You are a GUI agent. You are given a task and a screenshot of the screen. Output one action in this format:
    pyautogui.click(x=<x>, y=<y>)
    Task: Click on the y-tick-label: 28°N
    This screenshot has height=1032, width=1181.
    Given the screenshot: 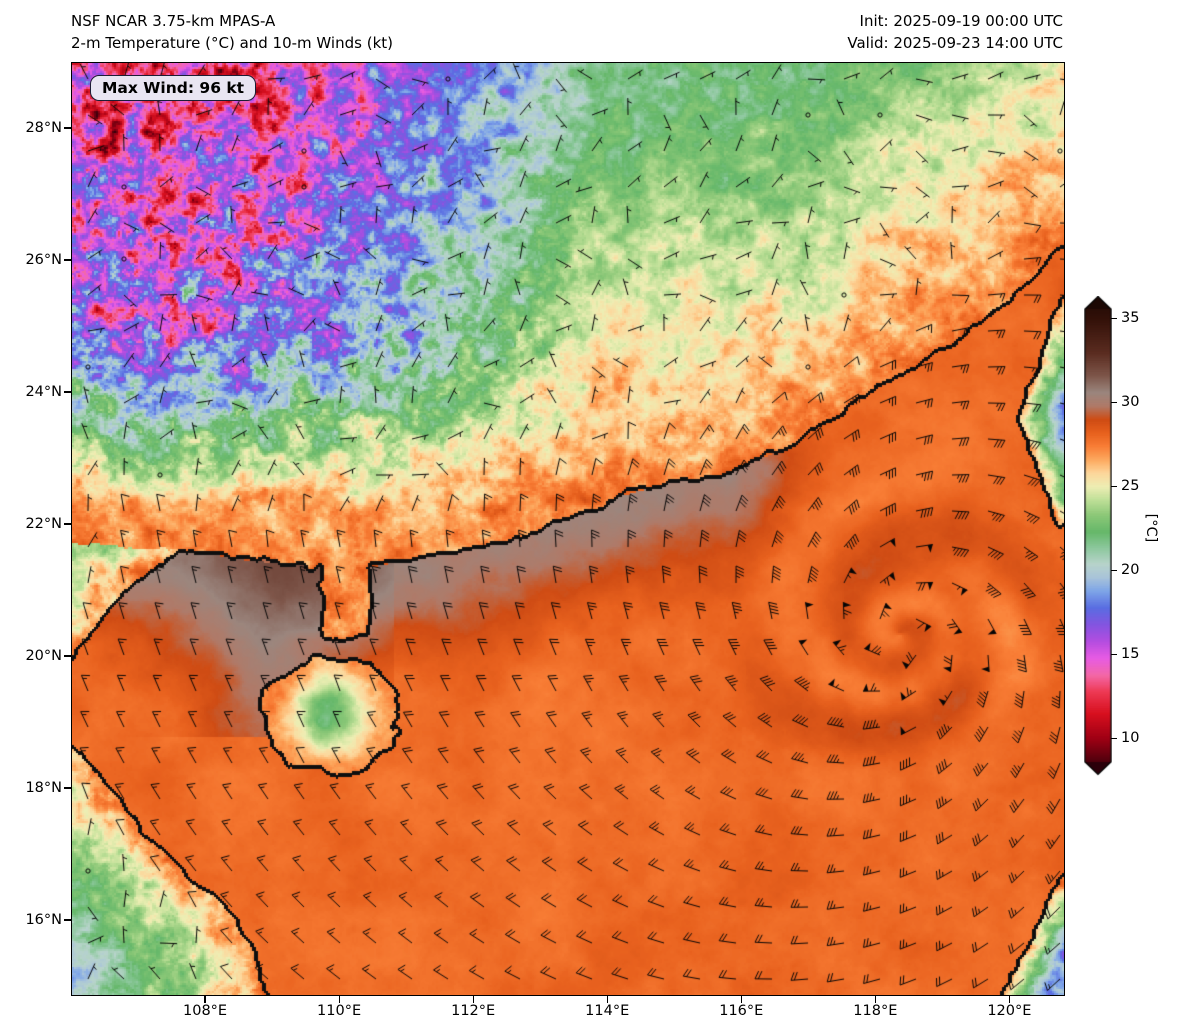 What is the action you would take?
    pyautogui.click(x=43, y=128)
    